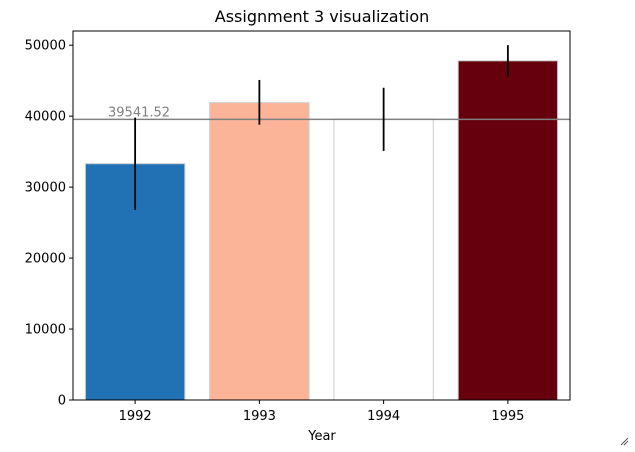  Describe the element at coordinates (322, 16) in the screenshot. I see `chart-title: Assignment 3 visualization` at that location.